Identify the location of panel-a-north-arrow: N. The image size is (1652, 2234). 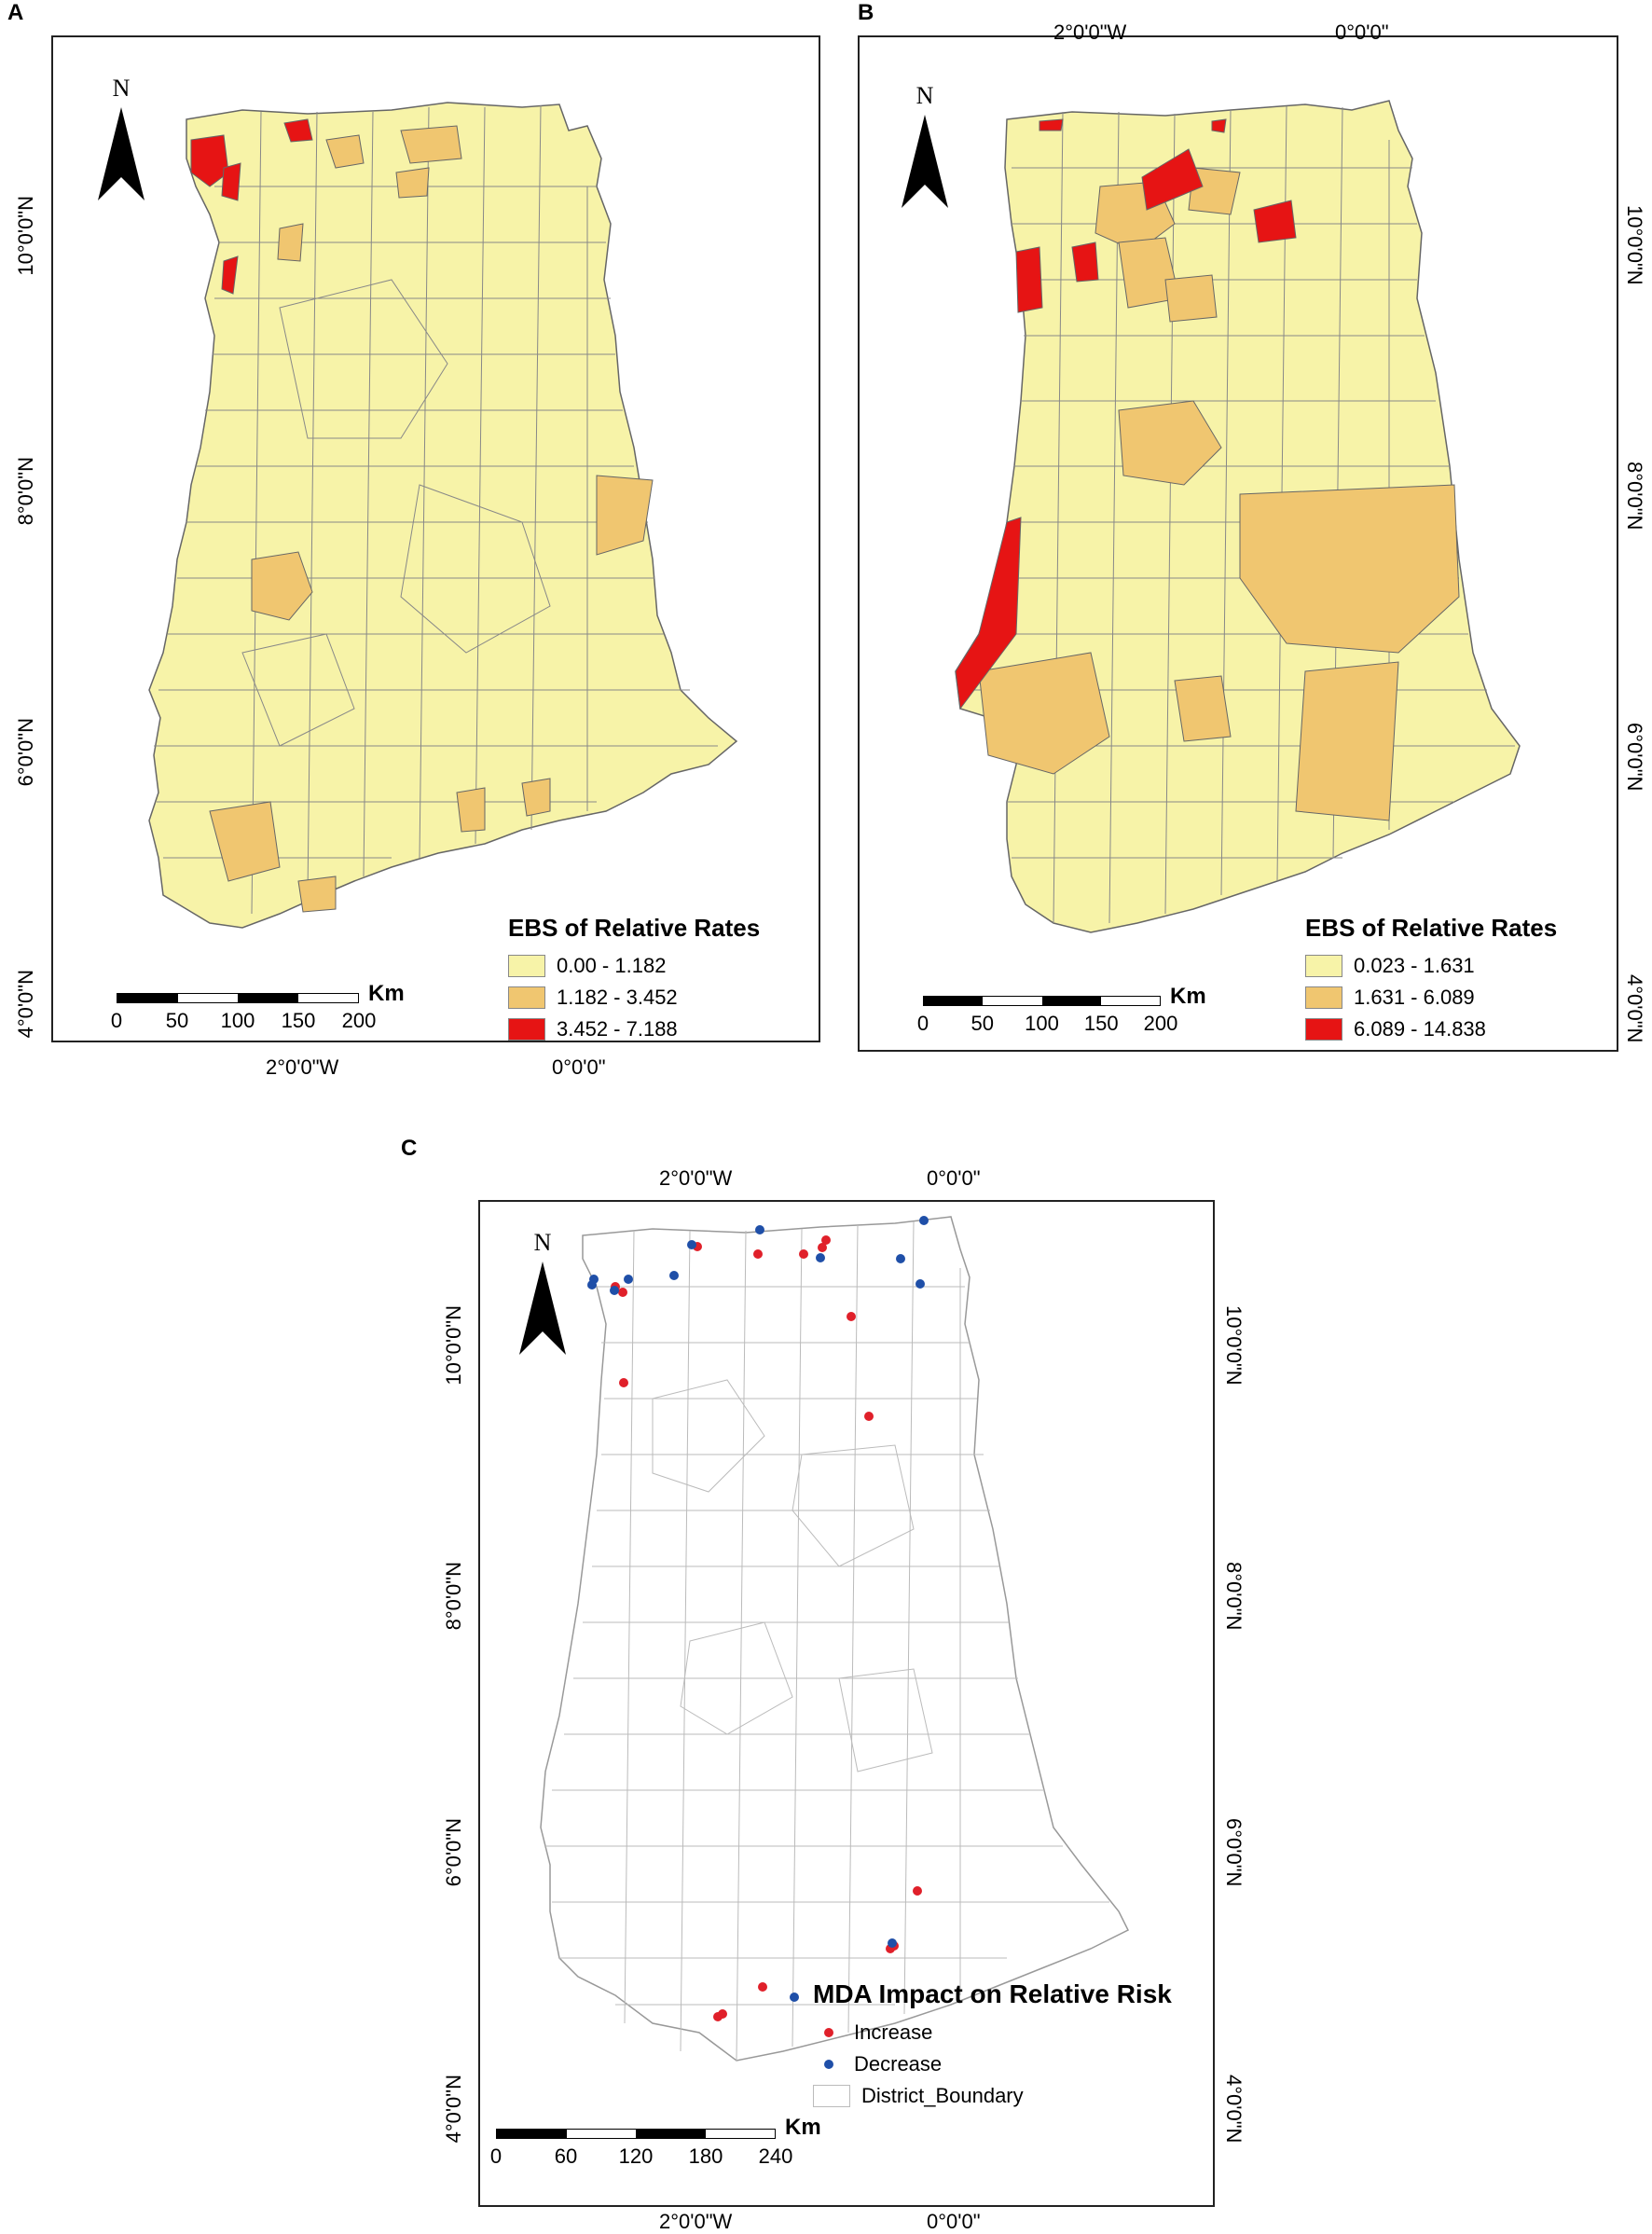
(121, 142).